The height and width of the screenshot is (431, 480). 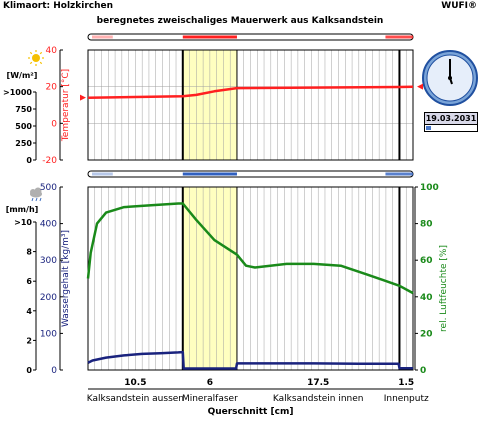 I want to click on left-axis-tick-label: 20, so click(x=52, y=88).